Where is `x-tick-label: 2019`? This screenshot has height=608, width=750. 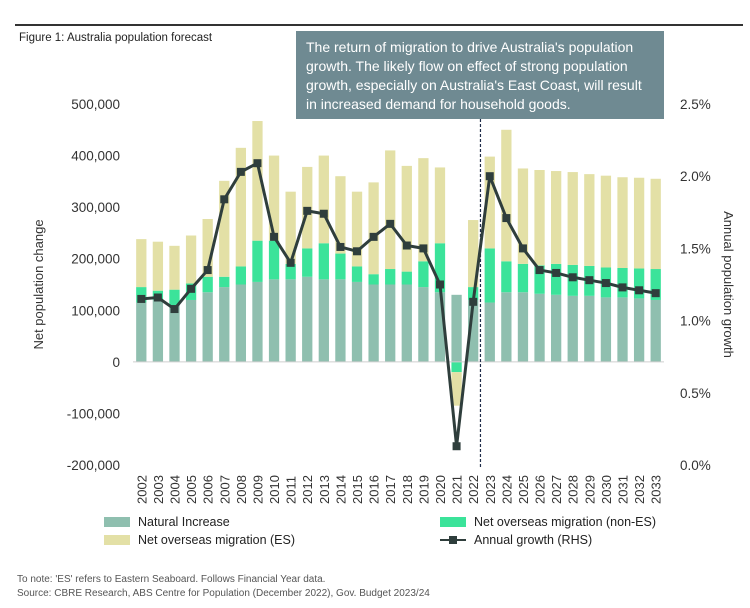 x-tick-label: 2019 is located at coordinates (423, 489).